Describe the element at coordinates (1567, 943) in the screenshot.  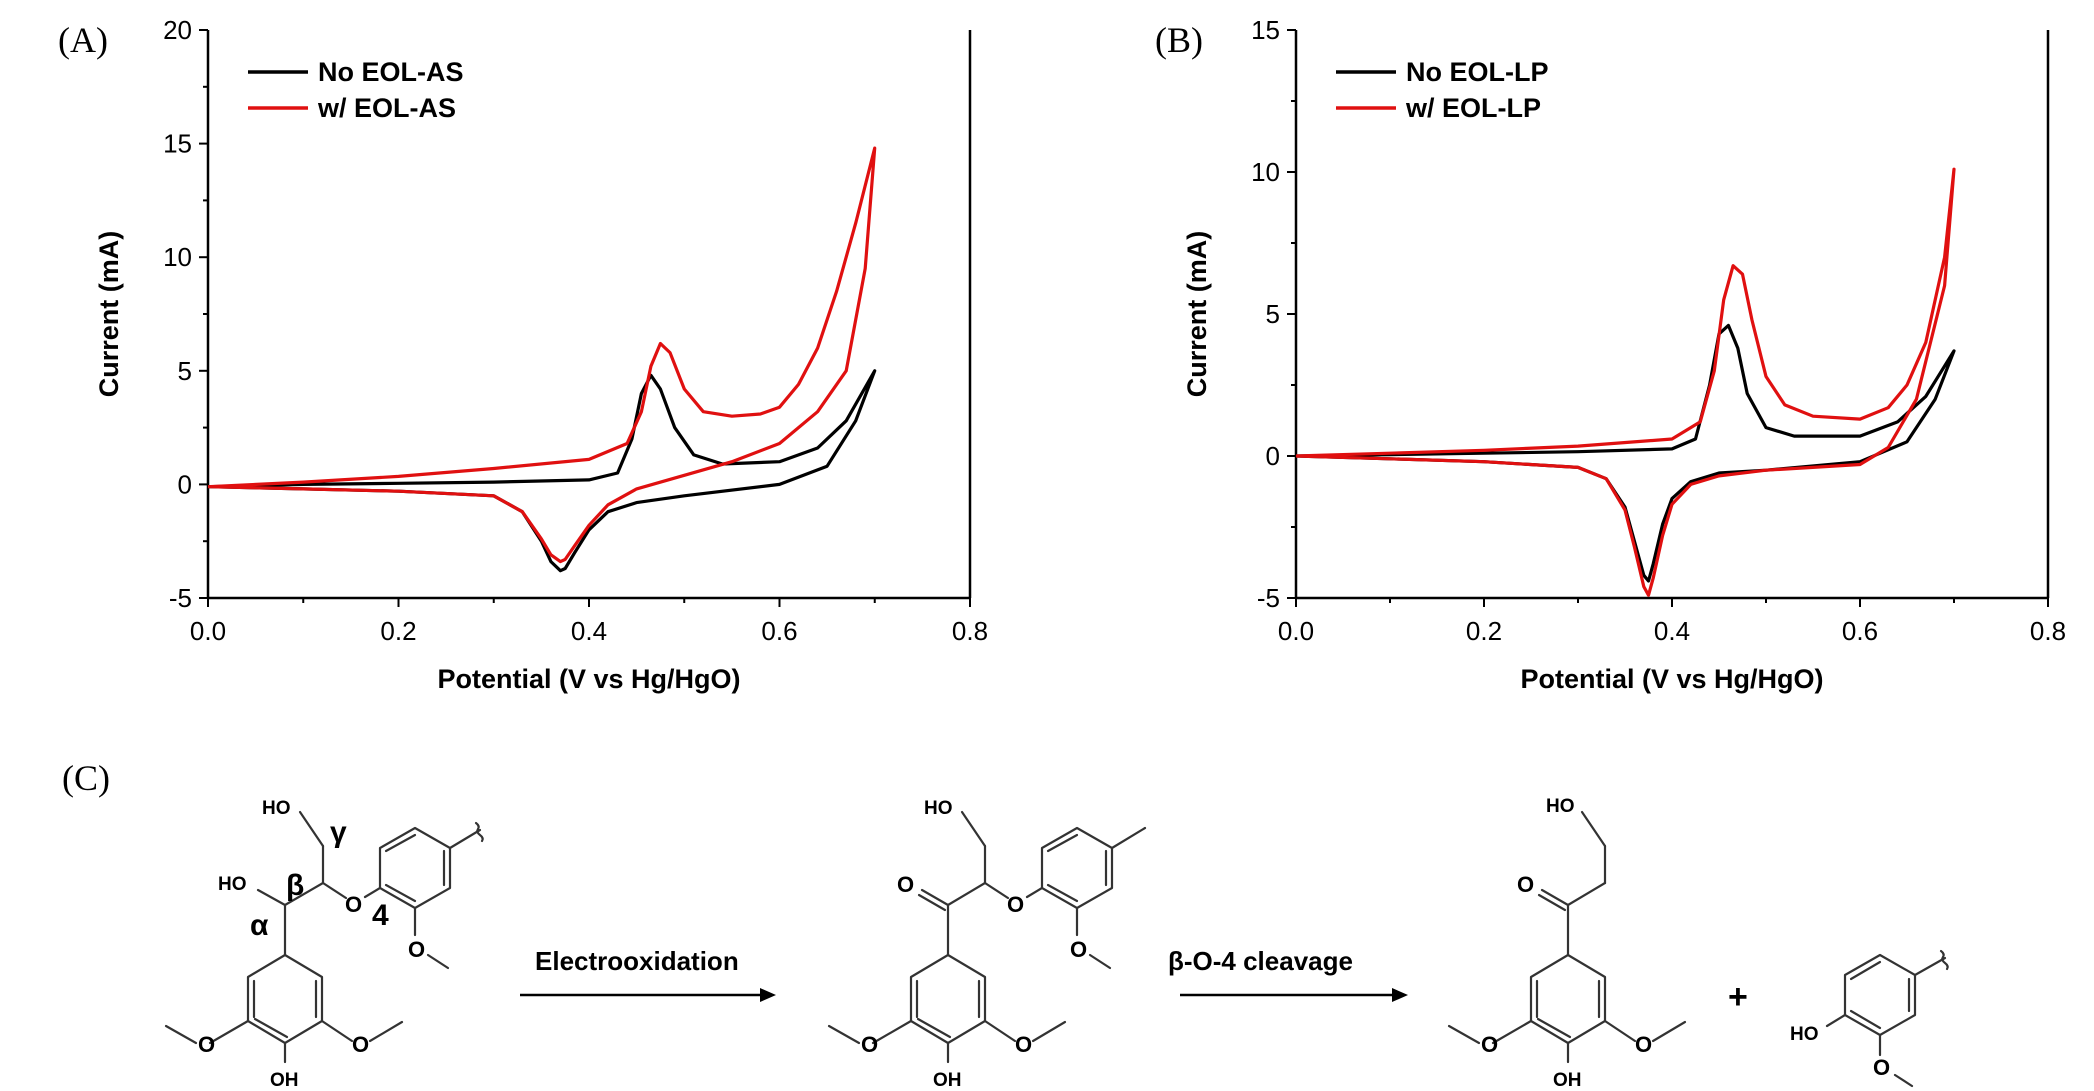
I see `molecule-product-ketone: O O OH O HO` at that location.